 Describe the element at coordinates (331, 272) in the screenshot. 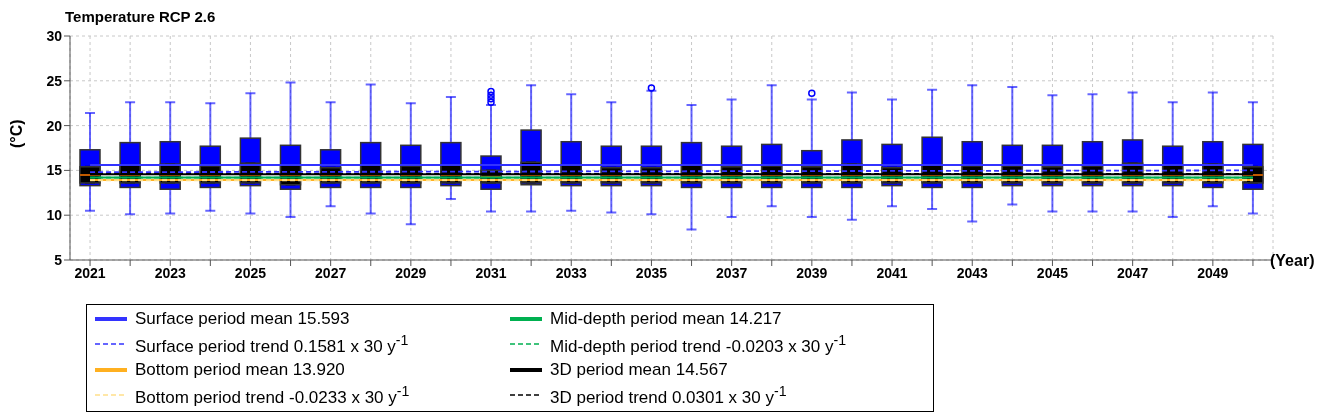

I see `x-tick-label: 2027` at that location.